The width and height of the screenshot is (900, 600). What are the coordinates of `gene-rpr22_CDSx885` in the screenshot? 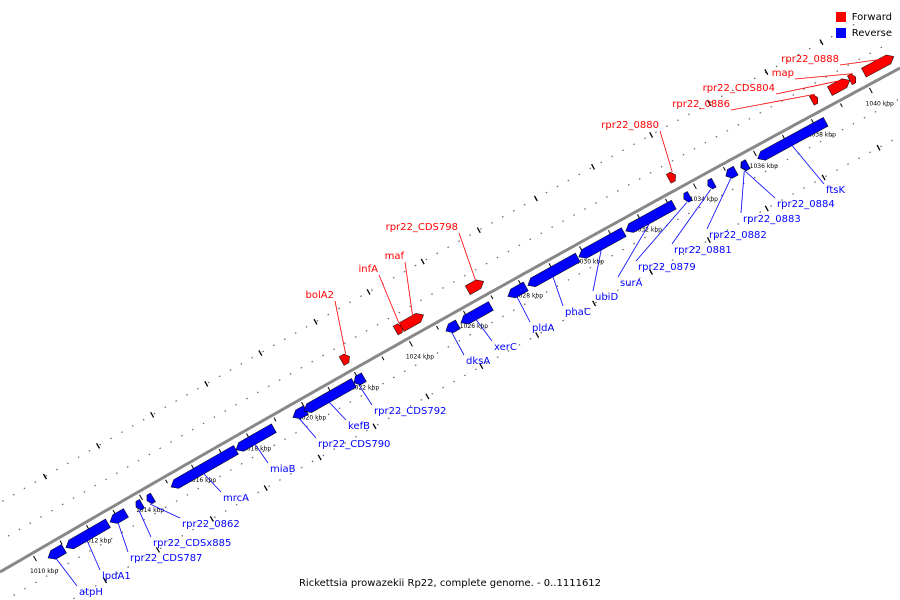 It's located at (139, 504).